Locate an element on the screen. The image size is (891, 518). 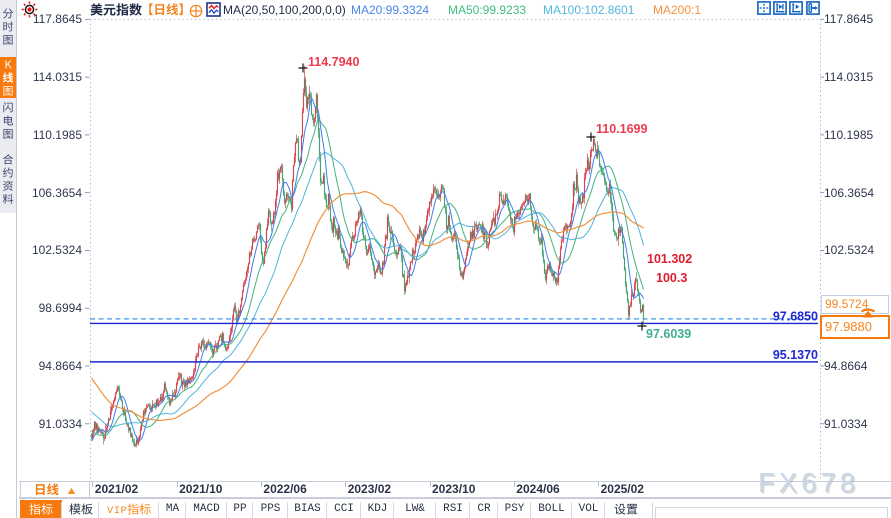
toolbar-button-boll: BOLL is located at coordinates (551, 509).